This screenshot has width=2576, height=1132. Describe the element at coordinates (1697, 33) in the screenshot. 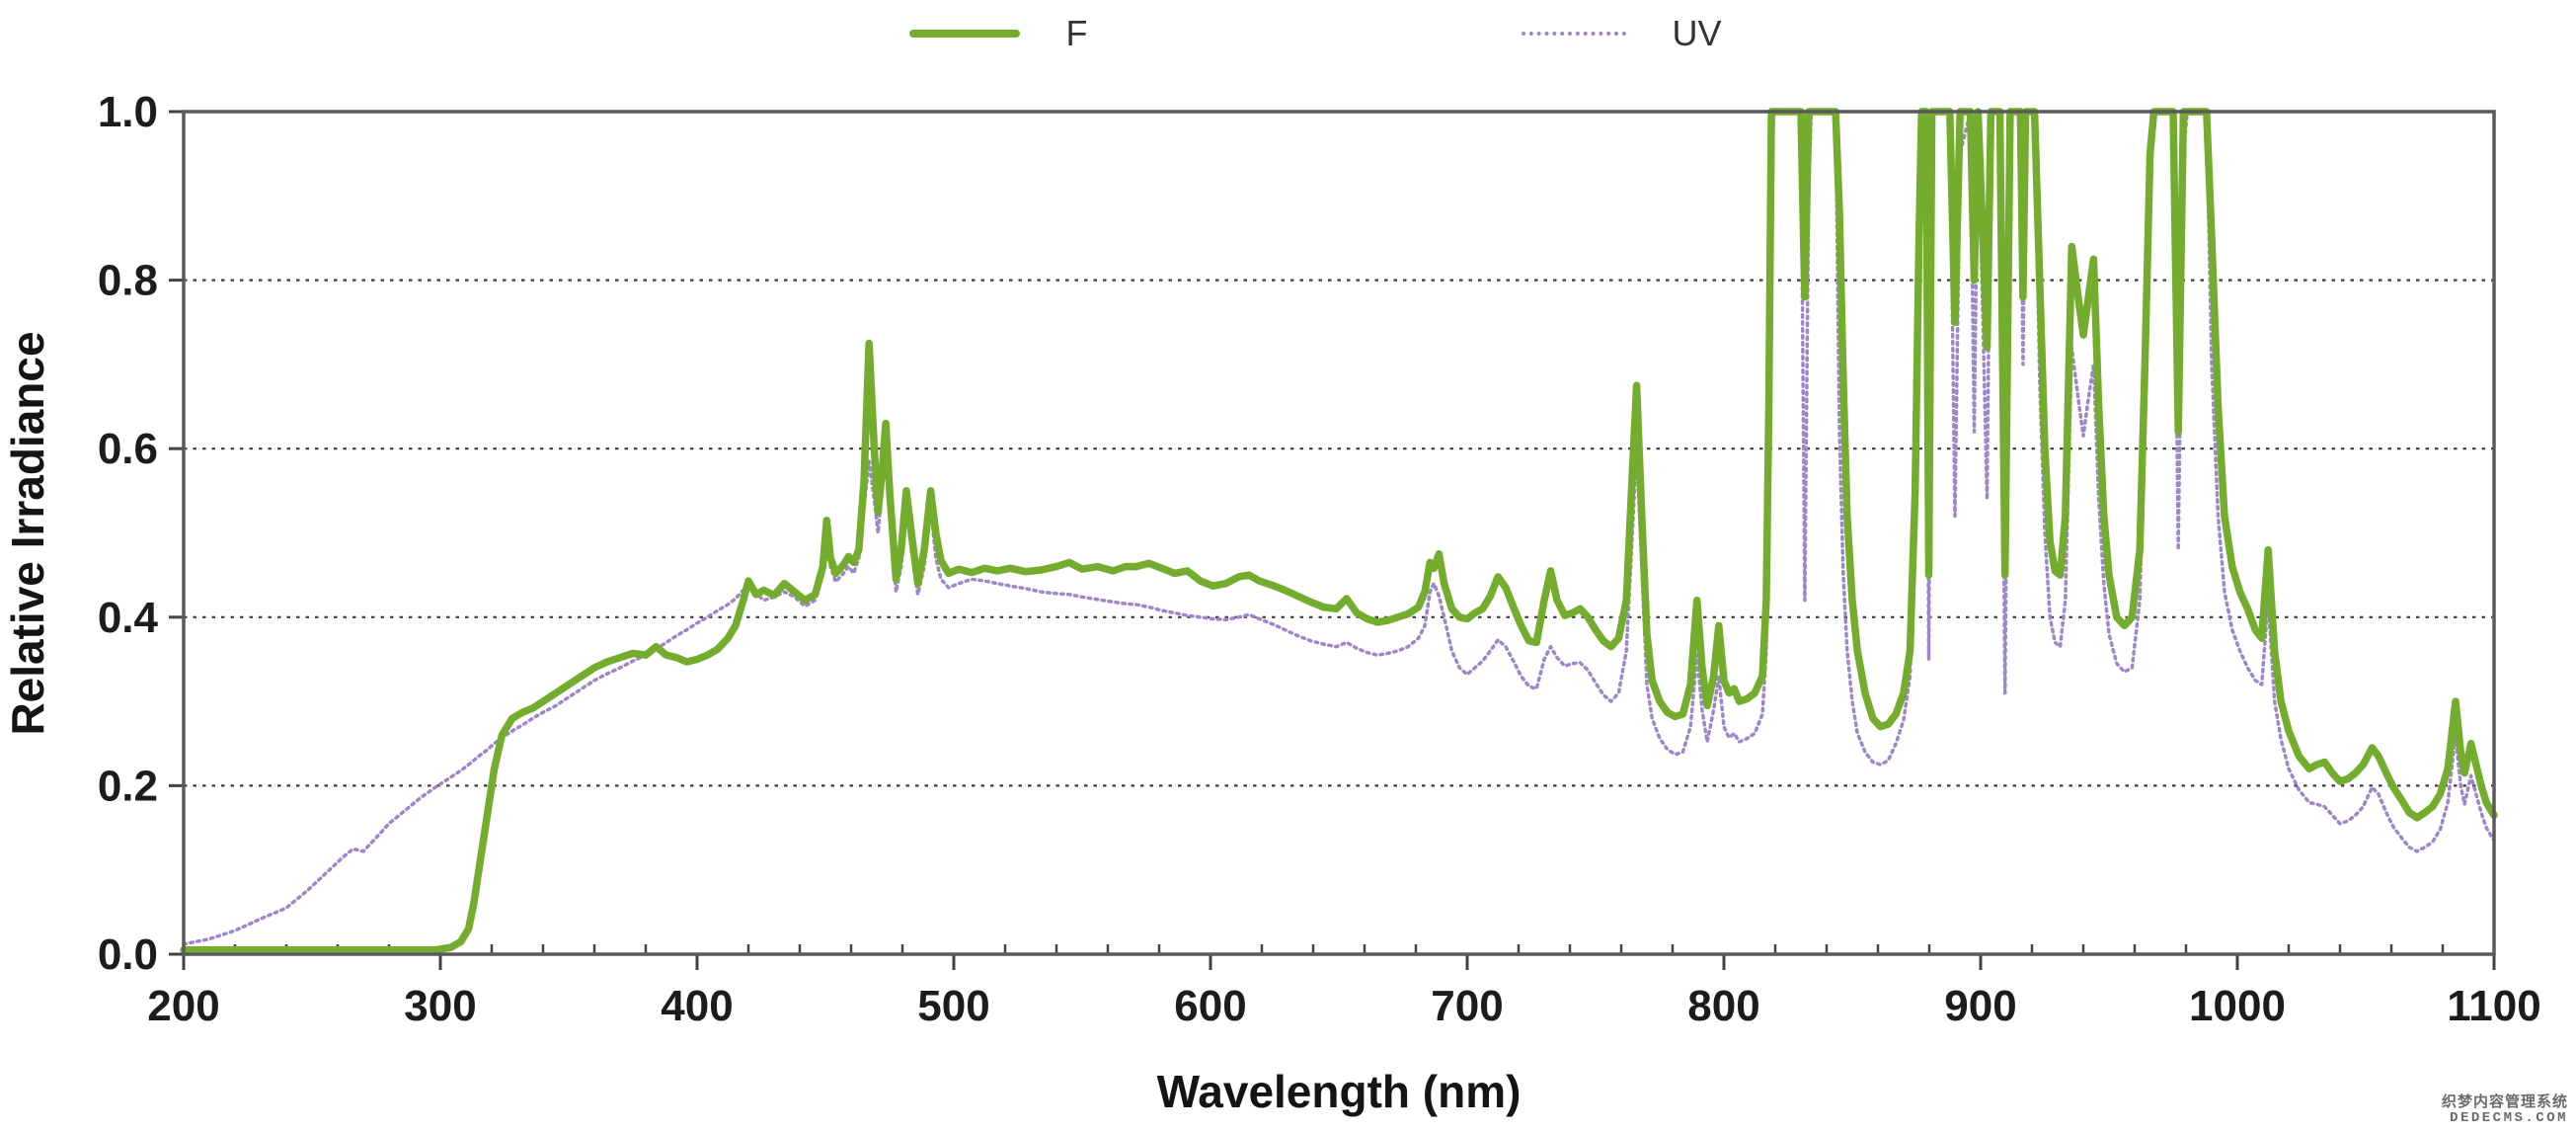

I see `legend-label-uv: UV` at that location.